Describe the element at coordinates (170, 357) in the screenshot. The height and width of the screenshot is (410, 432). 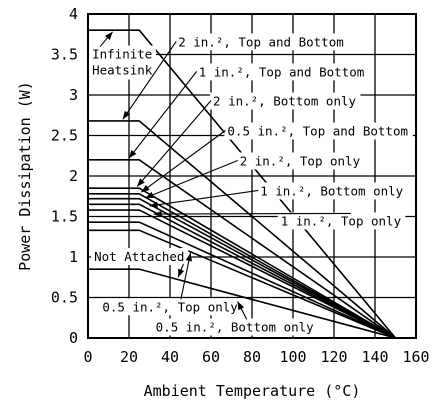
I see `x-tick-label: 40` at that location.